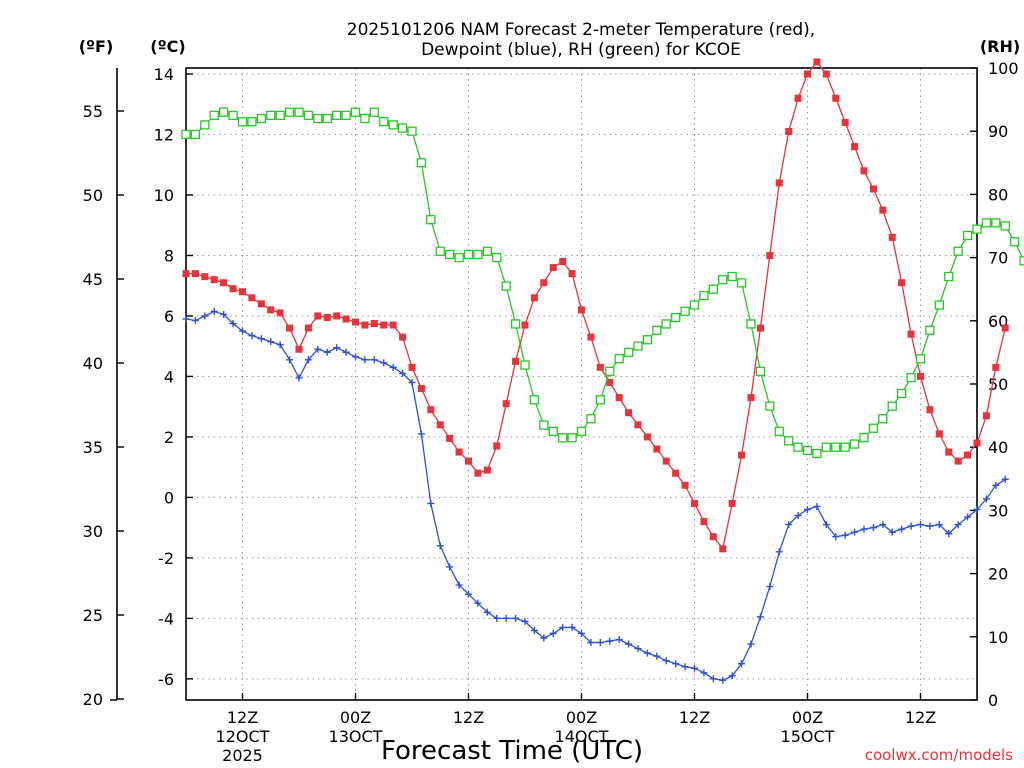  What do you see at coordinates (356, 736) in the screenshot?
I see `time-tick-date: 13OCT` at bounding box center [356, 736].